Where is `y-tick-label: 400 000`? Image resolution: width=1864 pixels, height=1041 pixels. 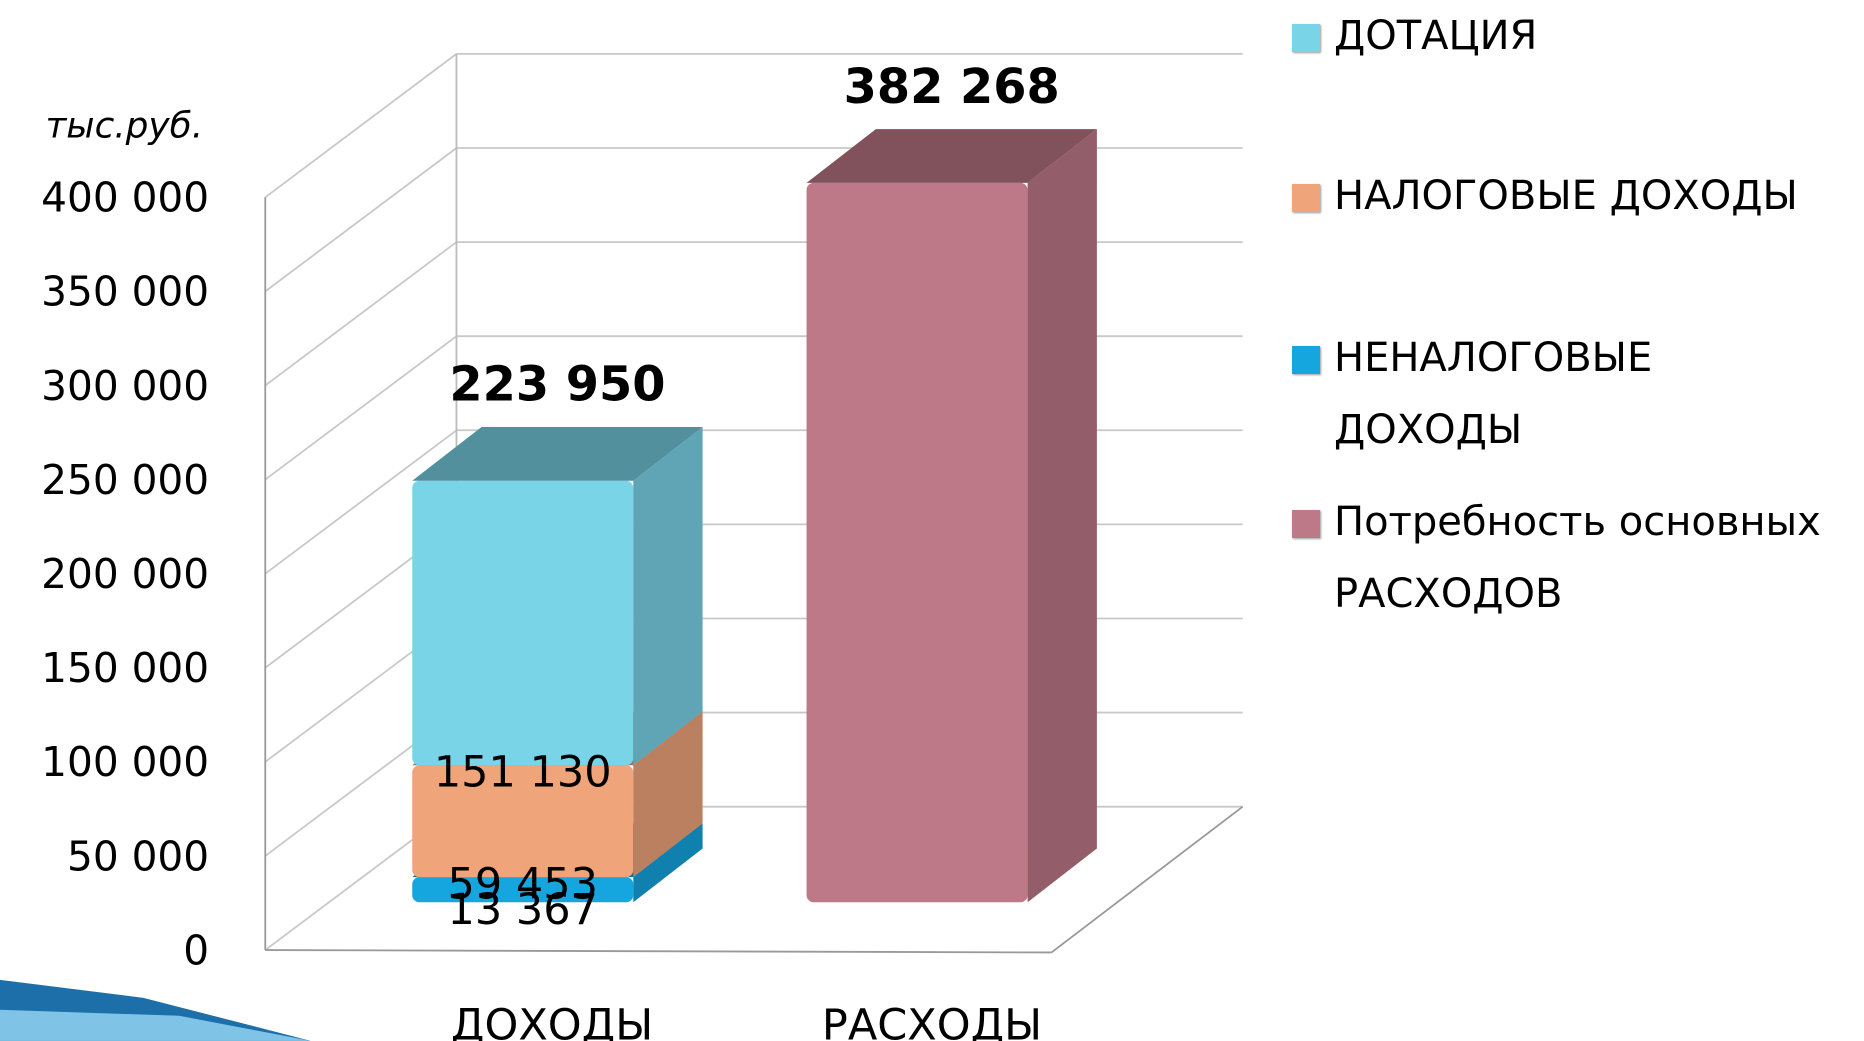
y-tick-label: 400 000 is located at coordinates (125, 198).